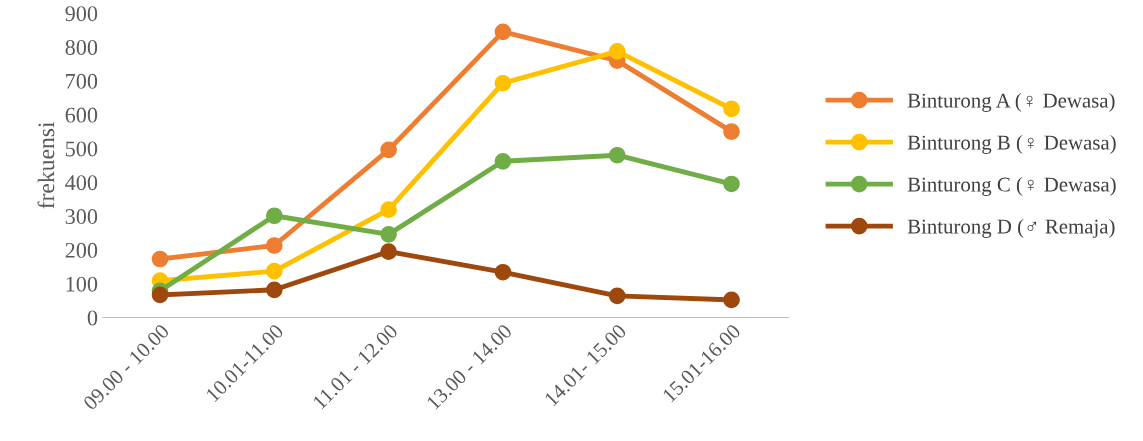 The image size is (1143, 441). Describe the element at coordinates (81, 14) in the screenshot. I see `y-tick-label: 900` at that location.